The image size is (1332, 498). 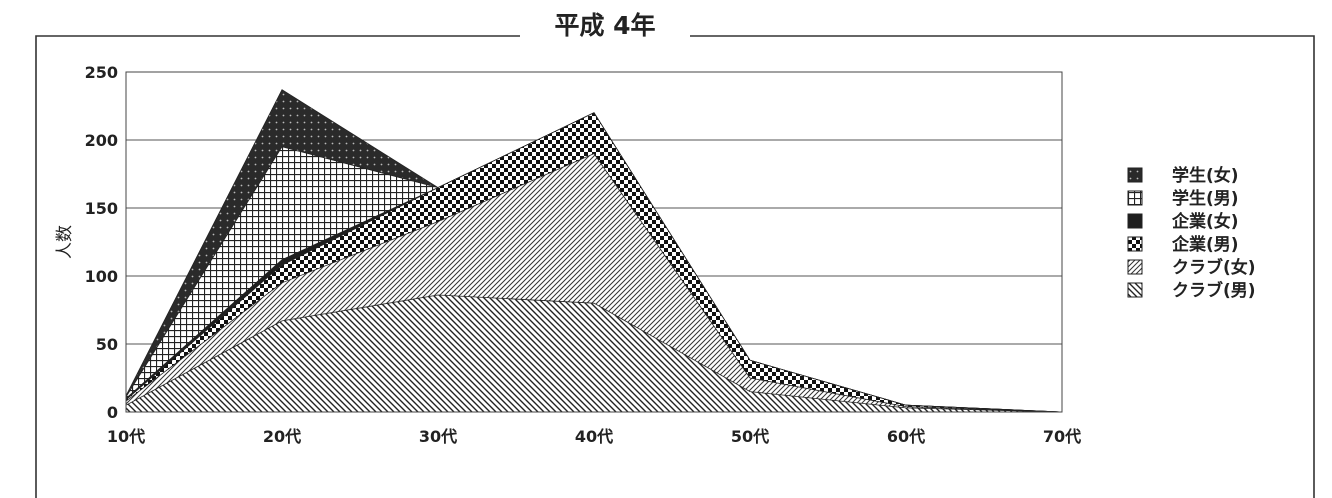 What do you see at coordinates (112, 412) in the screenshot?
I see `y-tick-label: 0` at bounding box center [112, 412].